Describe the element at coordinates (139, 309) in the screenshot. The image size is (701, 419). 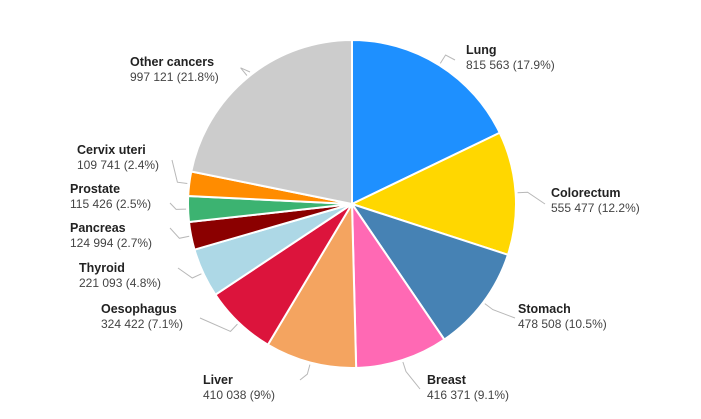
I see `slice-name-label: Oesophagus` at that location.